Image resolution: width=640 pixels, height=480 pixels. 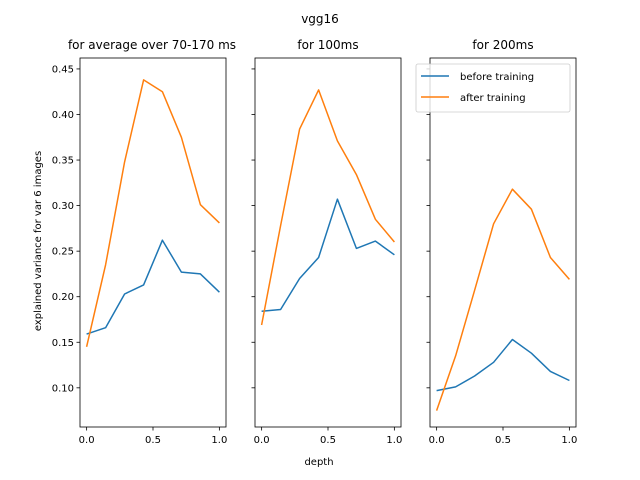 What do you see at coordinates (63, 252) in the screenshot?
I see `y-tick-label: 0.25` at bounding box center [63, 252].